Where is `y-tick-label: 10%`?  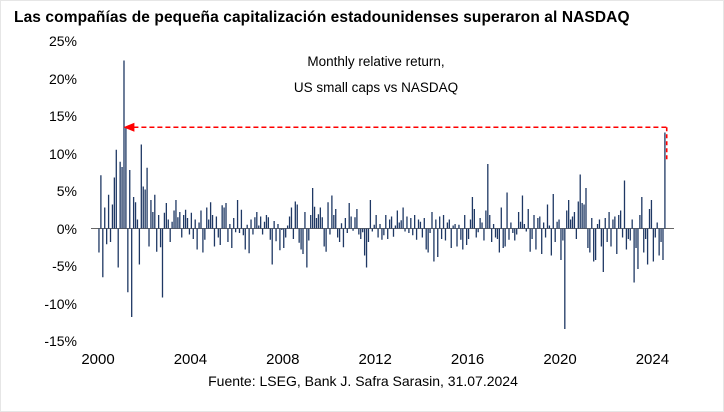
y-tick-label: 10% is located at coordinates (62, 153).